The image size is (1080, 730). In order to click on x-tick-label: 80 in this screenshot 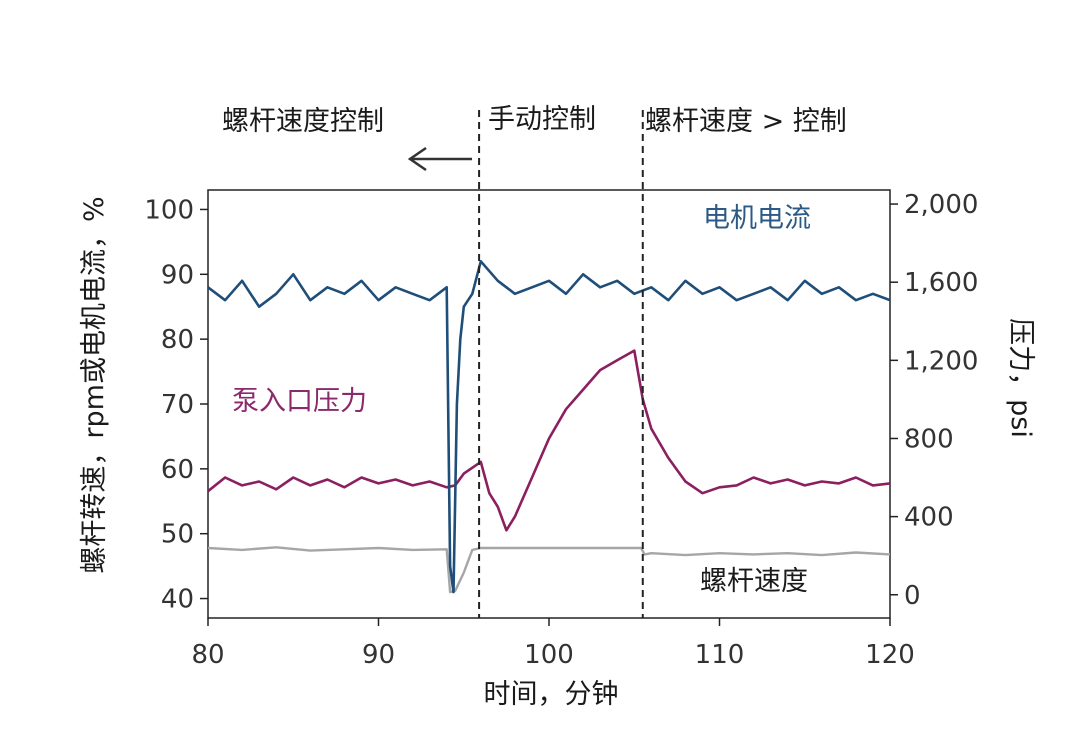, I will do `click(207, 655)`.